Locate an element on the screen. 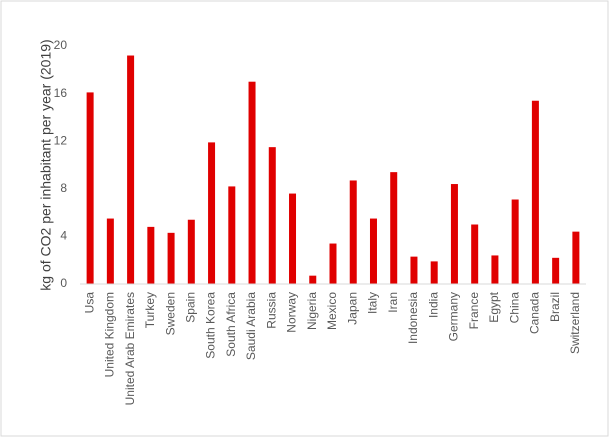  x-tick-label: China is located at coordinates (514, 308).